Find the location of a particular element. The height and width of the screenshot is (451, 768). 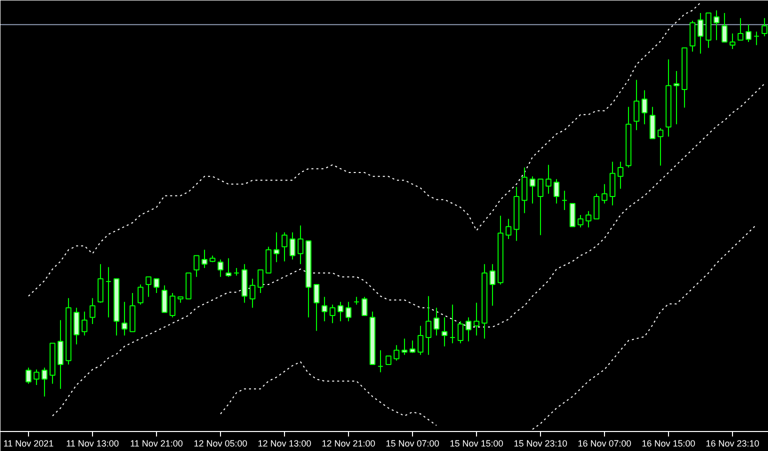

x-tick-label: 15 Nov 23:10 is located at coordinates (541, 443).